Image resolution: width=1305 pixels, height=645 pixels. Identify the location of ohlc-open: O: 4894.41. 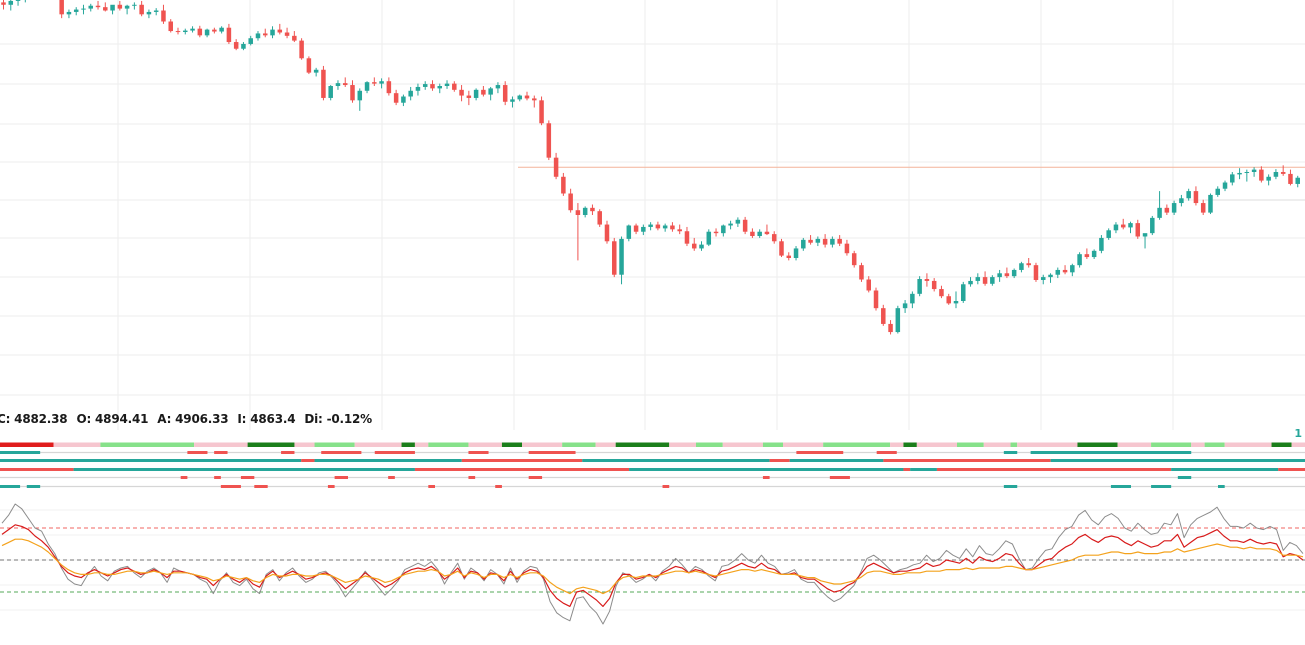
(112, 419).